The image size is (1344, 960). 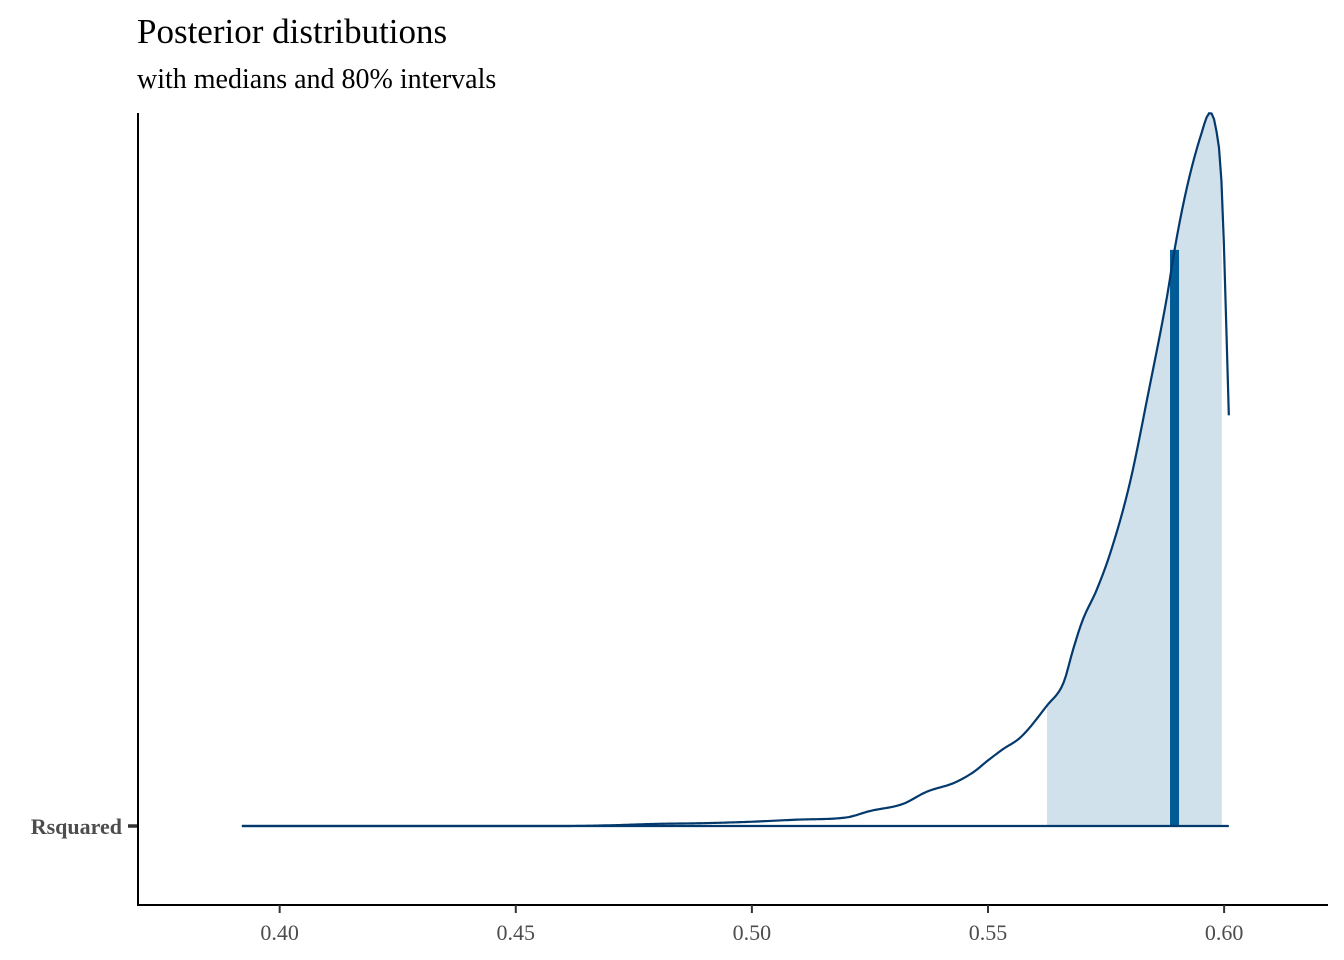 What do you see at coordinates (316, 79) in the screenshot?
I see `chart-subtitle: with medians and 80% intervals` at bounding box center [316, 79].